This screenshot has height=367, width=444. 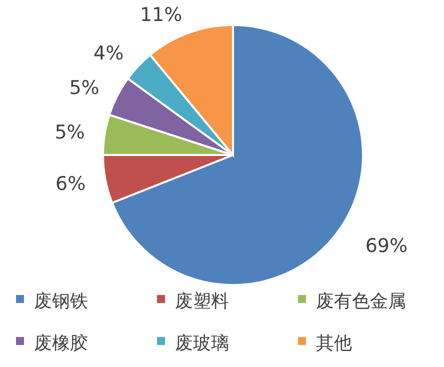 I want to click on legend-label: 废玻璃, so click(x=202, y=343).